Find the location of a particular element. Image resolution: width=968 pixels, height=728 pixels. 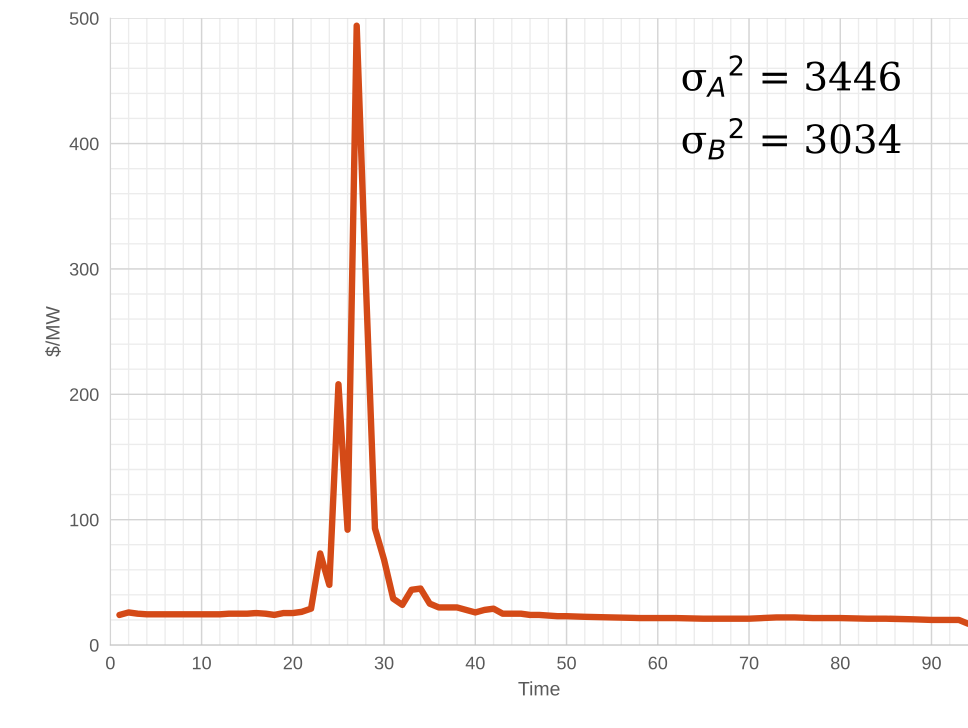

x-tick-label: 10 is located at coordinates (201, 663).